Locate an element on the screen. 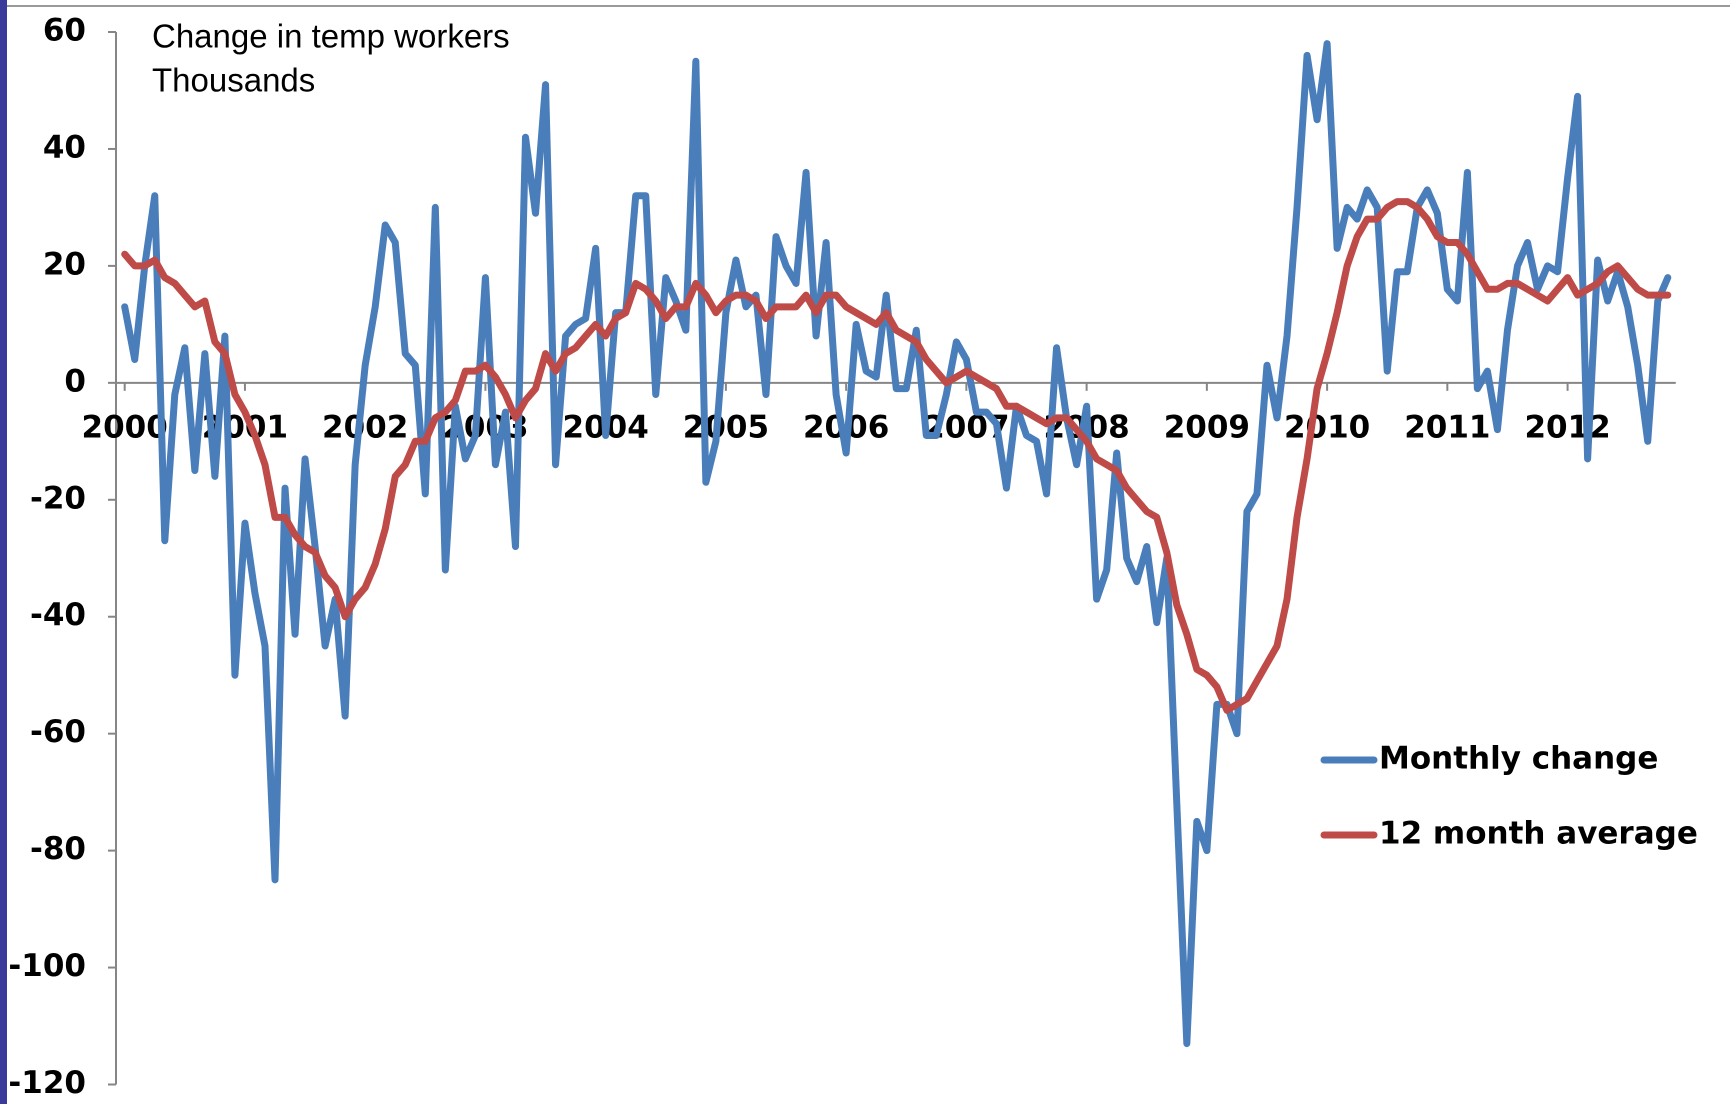 The height and width of the screenshot is (1104, 1730). y-tick-label: 0 is located at coordinates (75, 381).